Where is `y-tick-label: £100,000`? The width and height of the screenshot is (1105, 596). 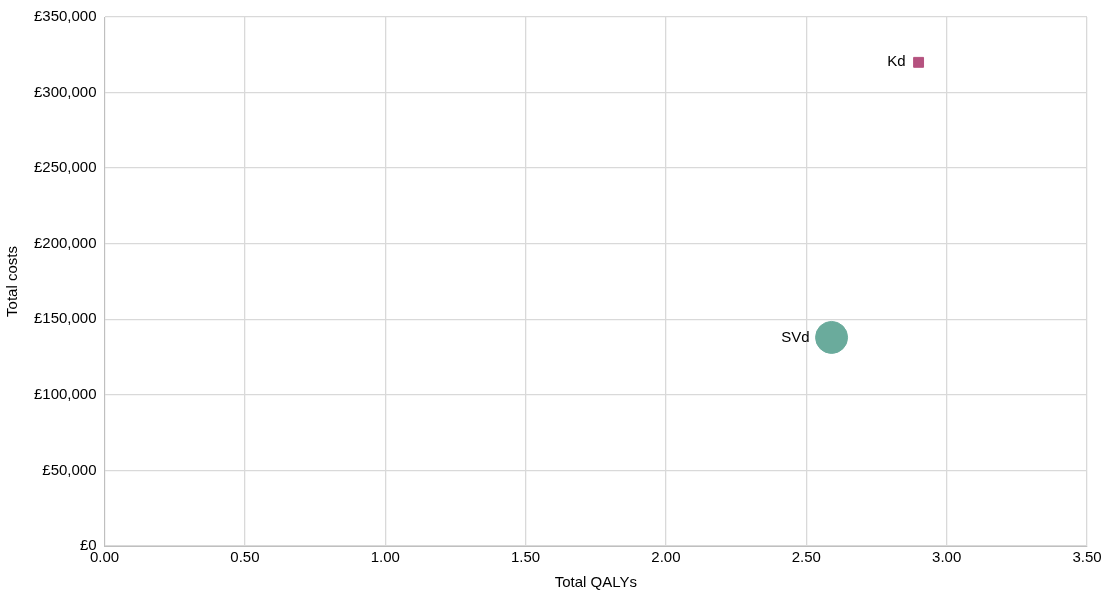
y-tick-label: £100,000 is located at coordinates (65, 393).